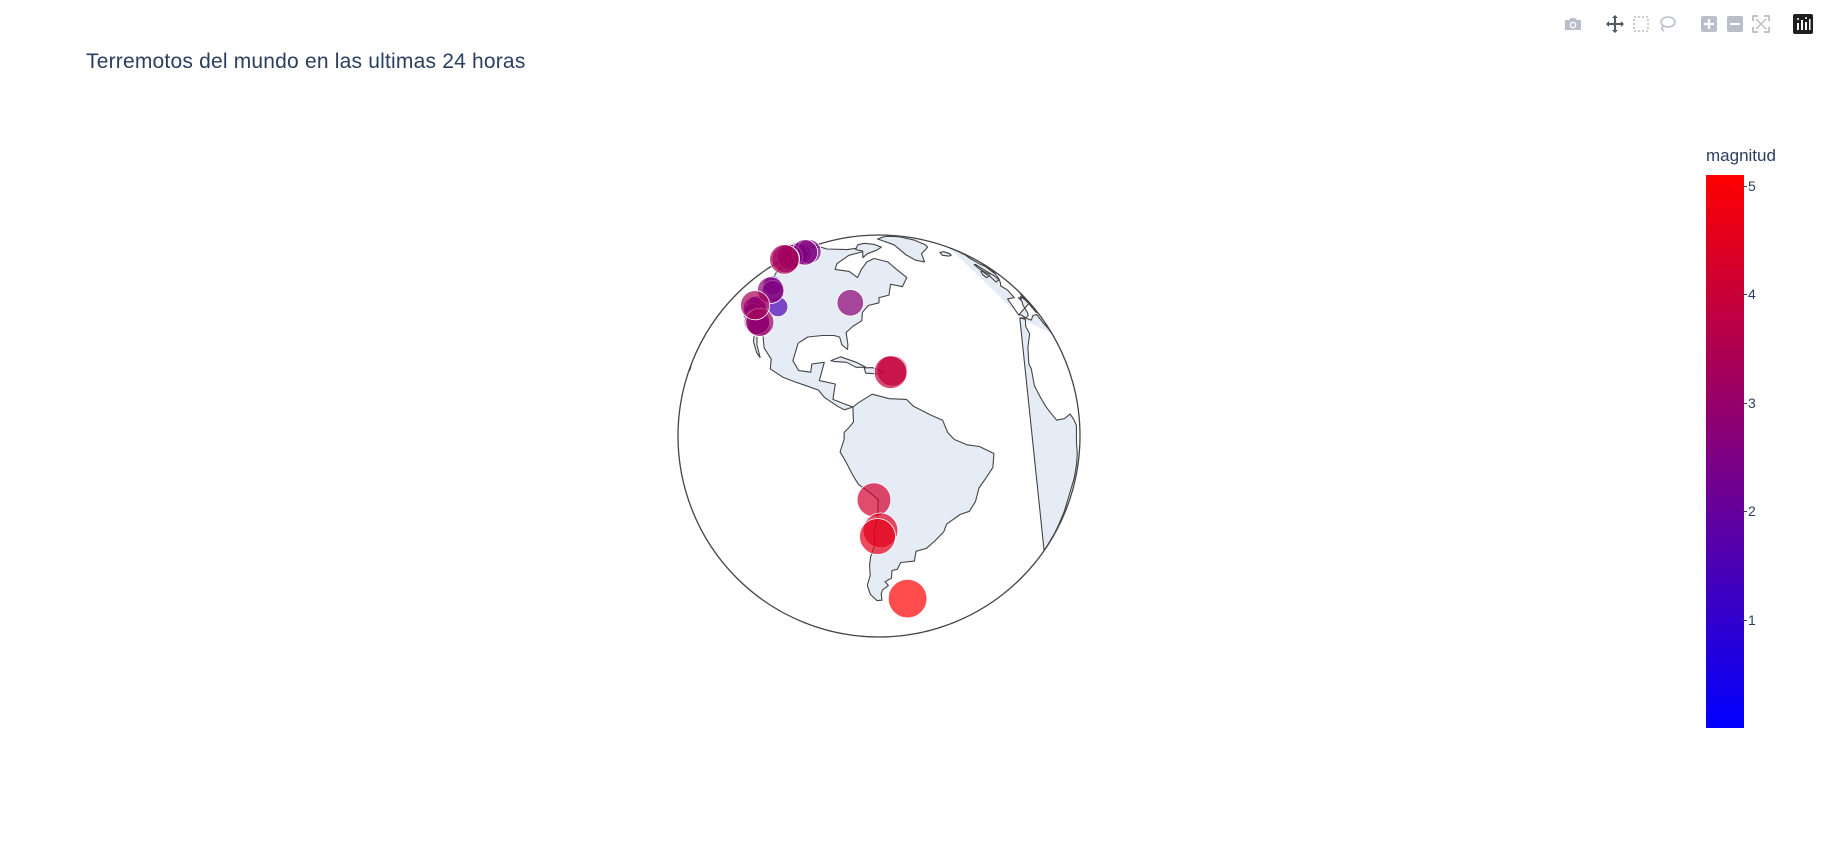 This screenshot has width=1821, height=847. What do you see at coordinates (1688, 24) in the screenshot?
I see `modebar` at bounding box center [1688, 24].